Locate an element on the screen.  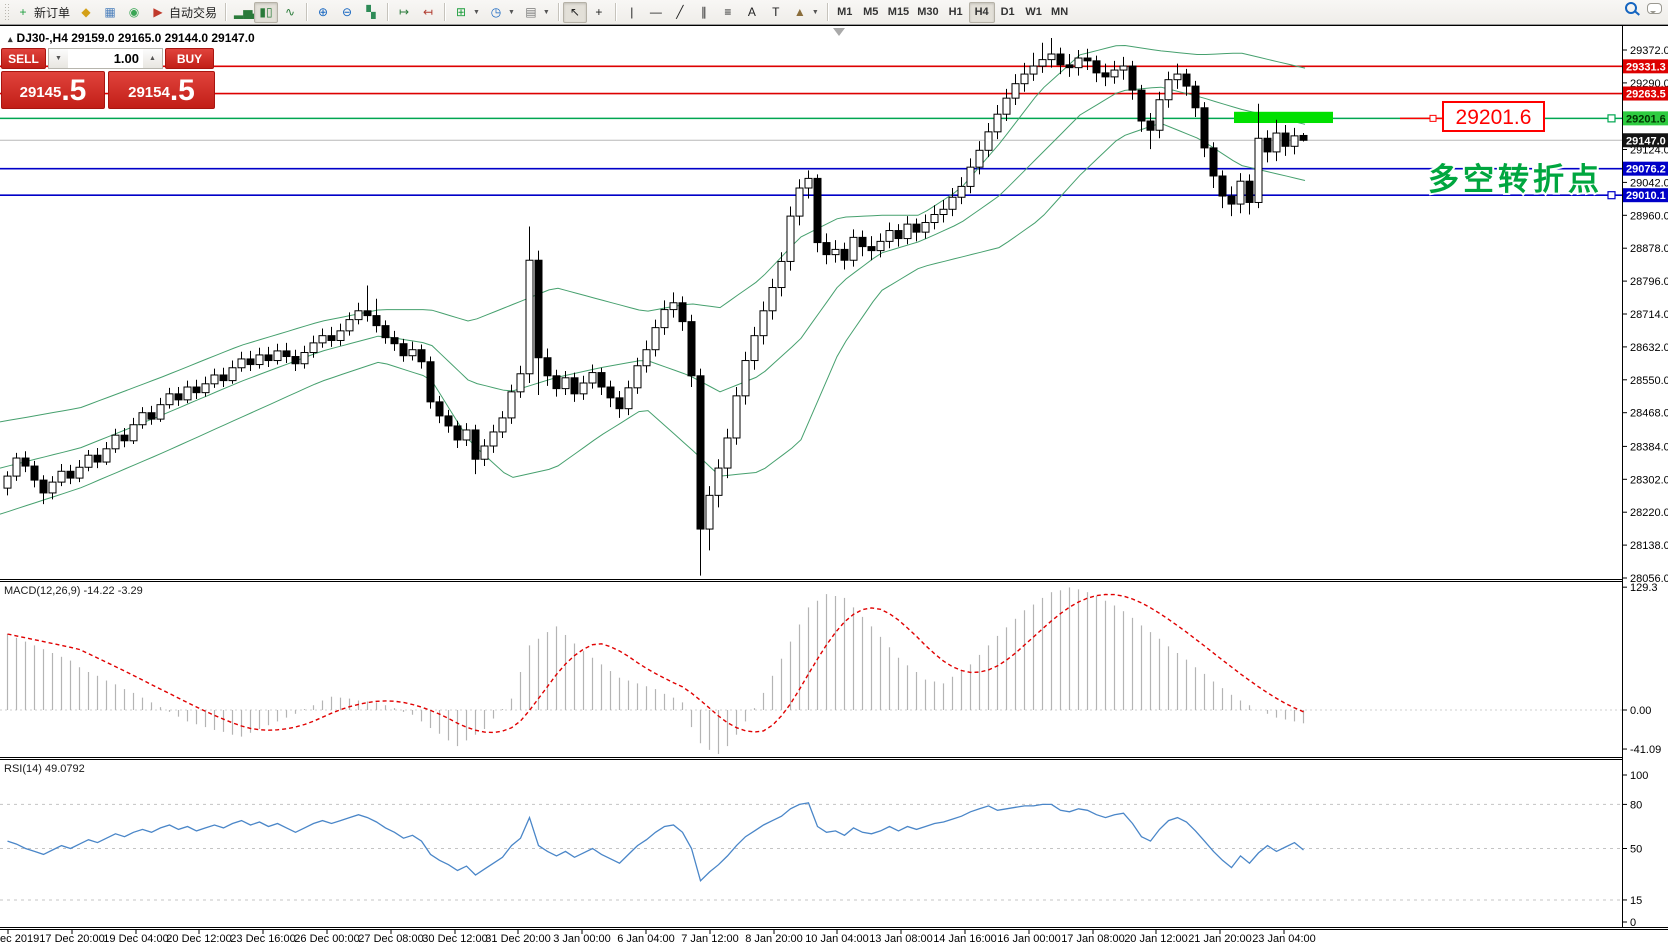
time-axis-area is located at coordinates (834, 937).